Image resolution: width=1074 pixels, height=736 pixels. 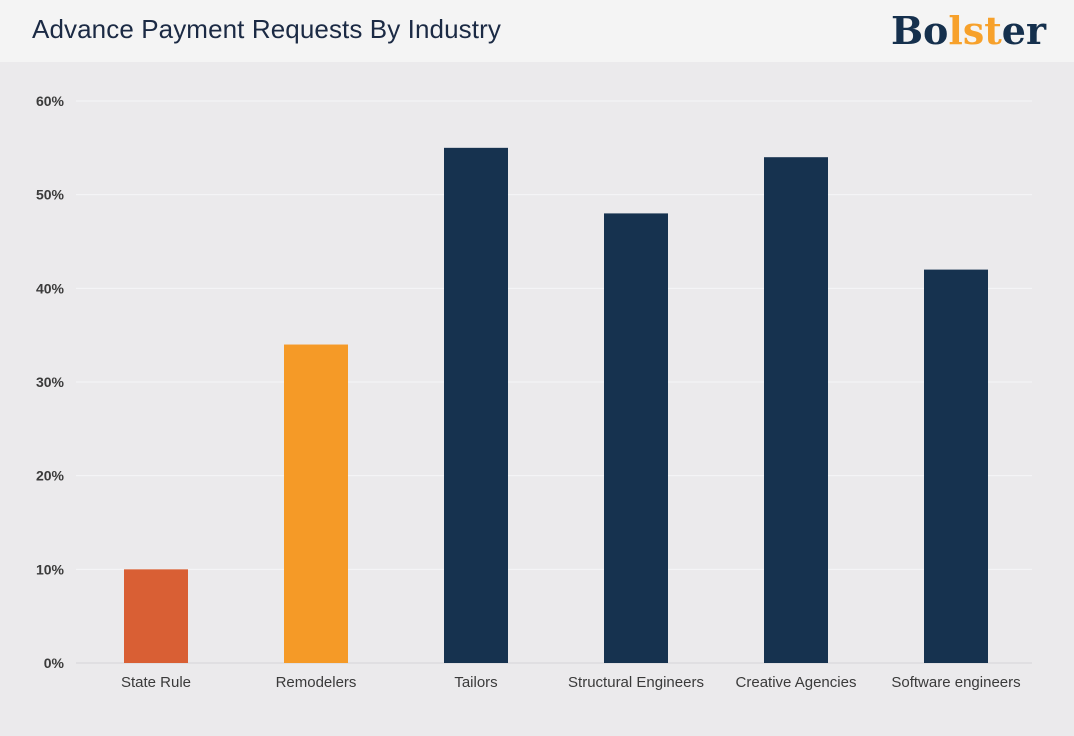 I want to click on x-tick-label: Software engineers, so click(x=955, y=682).